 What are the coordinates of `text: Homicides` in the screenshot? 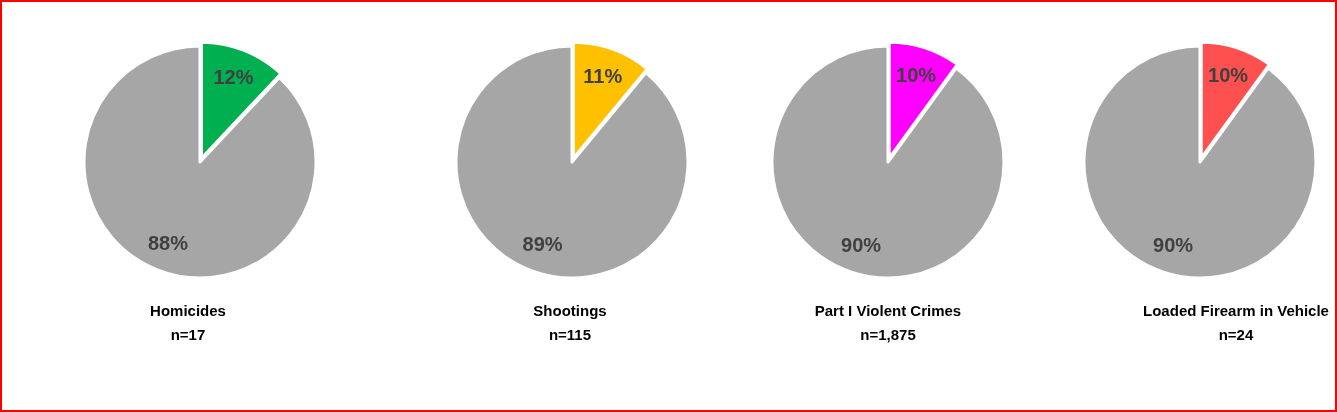 It's located at (188, 310).